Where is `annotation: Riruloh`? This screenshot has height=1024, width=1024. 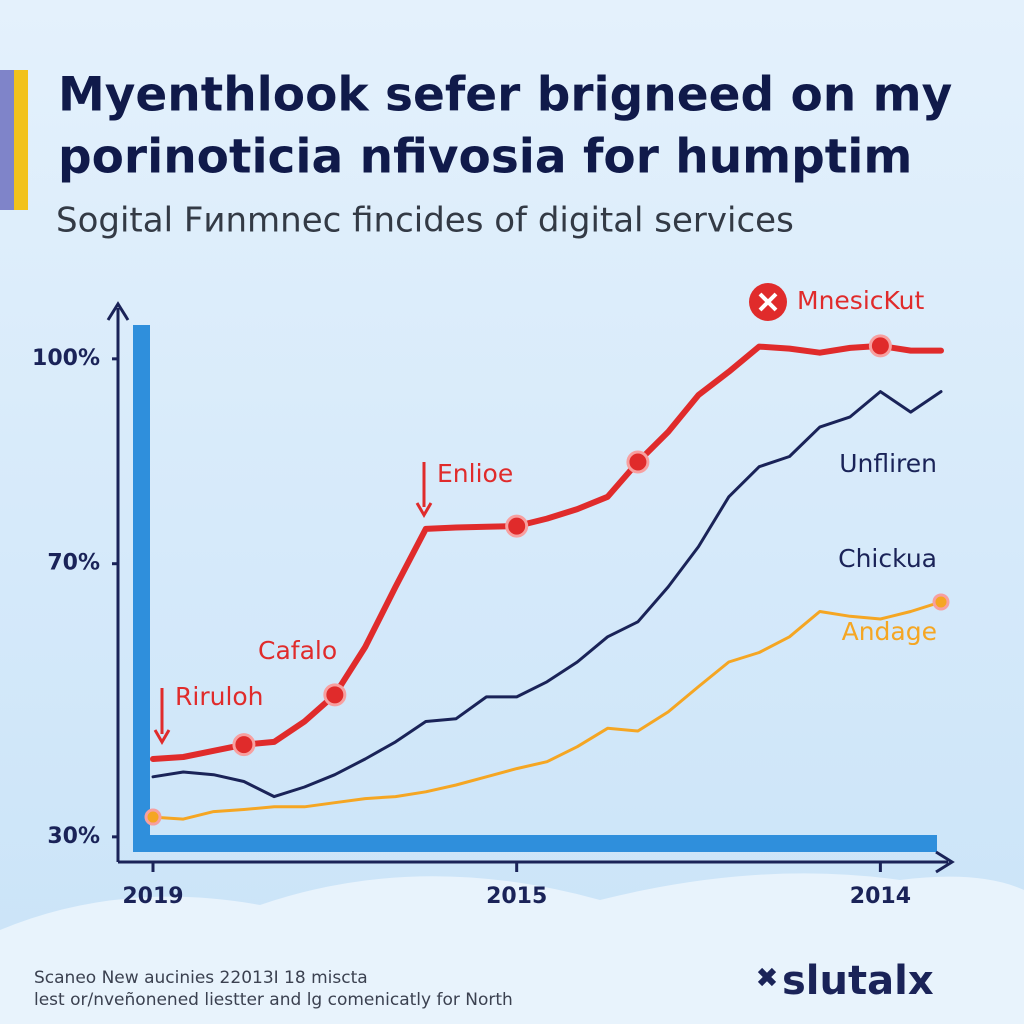
annotation: Riruloh is located at coordinates (219, 696).